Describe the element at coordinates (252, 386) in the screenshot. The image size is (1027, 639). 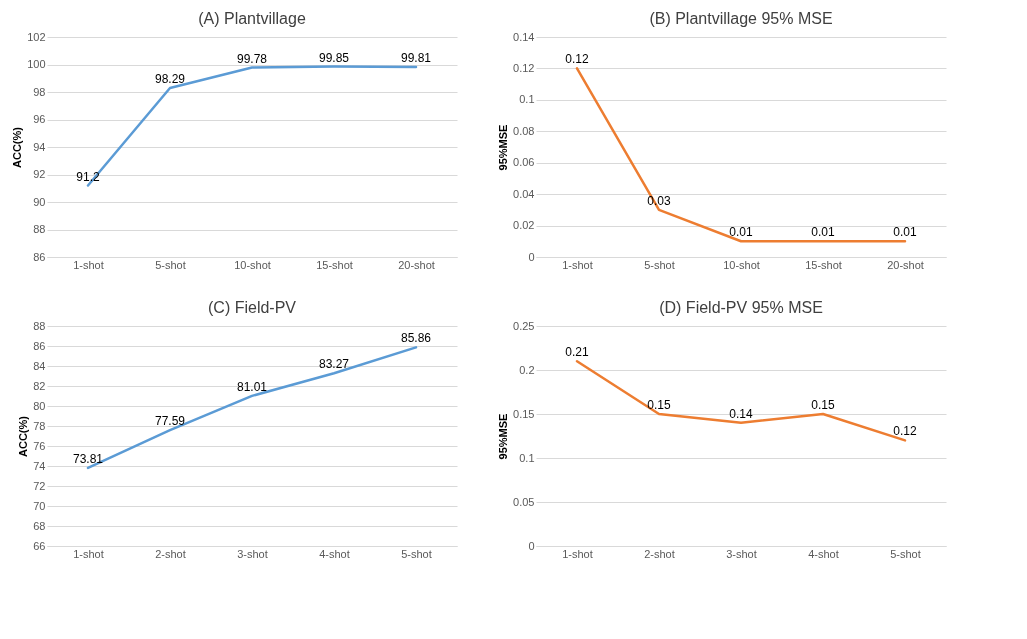
I see `data-label: 81.01` at that location.